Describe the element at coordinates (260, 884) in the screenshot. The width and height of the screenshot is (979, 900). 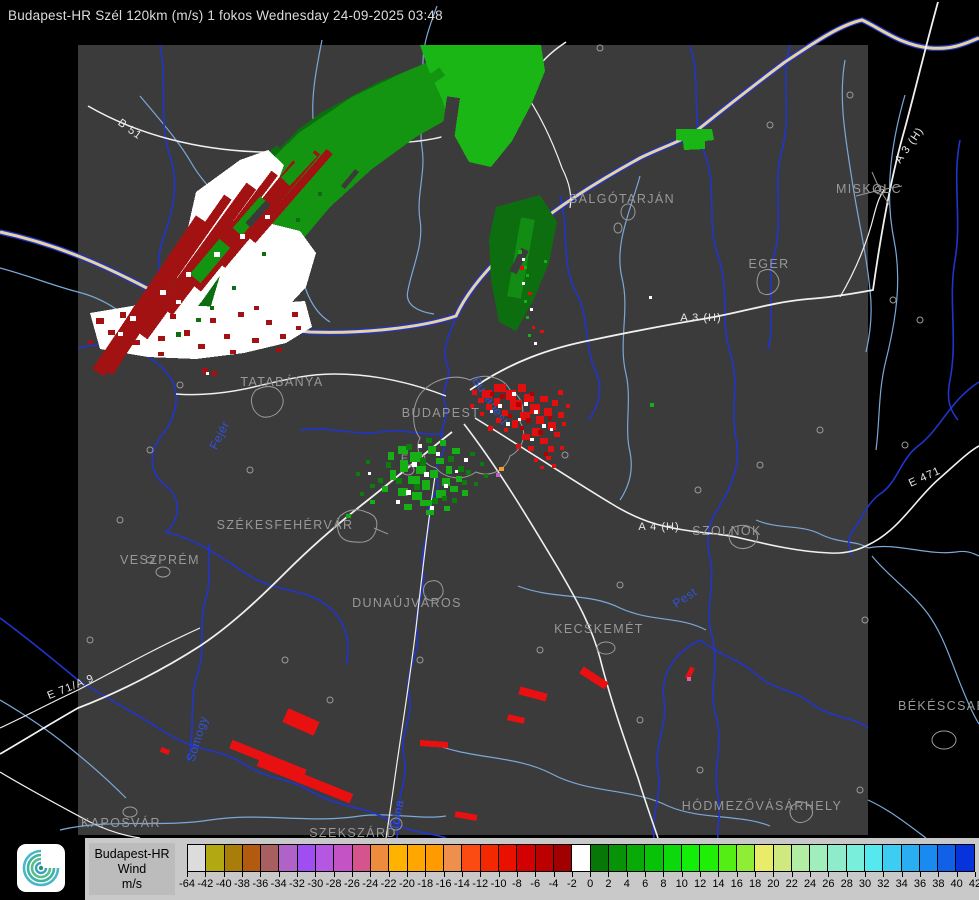
I see `scale-tick-label: -36` at that location.